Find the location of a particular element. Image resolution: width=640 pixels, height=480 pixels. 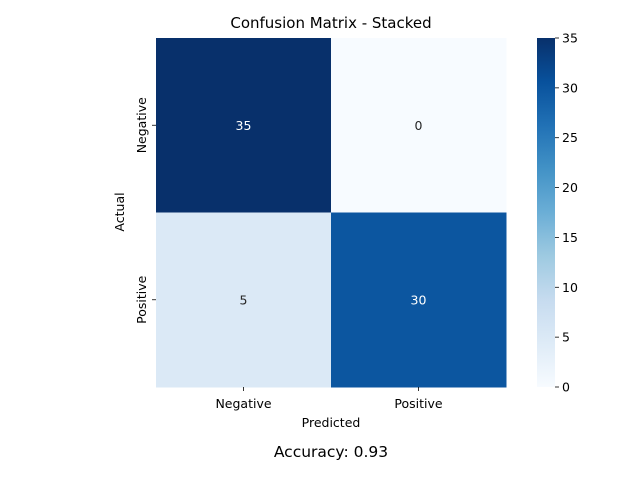

cell-value-0-0: 35 is located at coordinates (244, 125).